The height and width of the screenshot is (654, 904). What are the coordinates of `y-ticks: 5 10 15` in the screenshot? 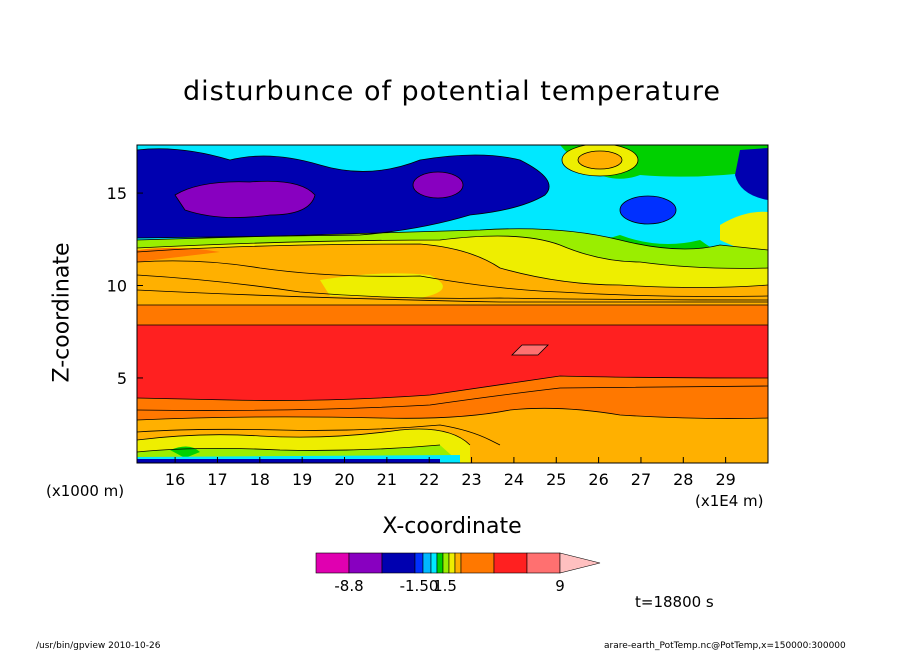 It's located at (125, 286).